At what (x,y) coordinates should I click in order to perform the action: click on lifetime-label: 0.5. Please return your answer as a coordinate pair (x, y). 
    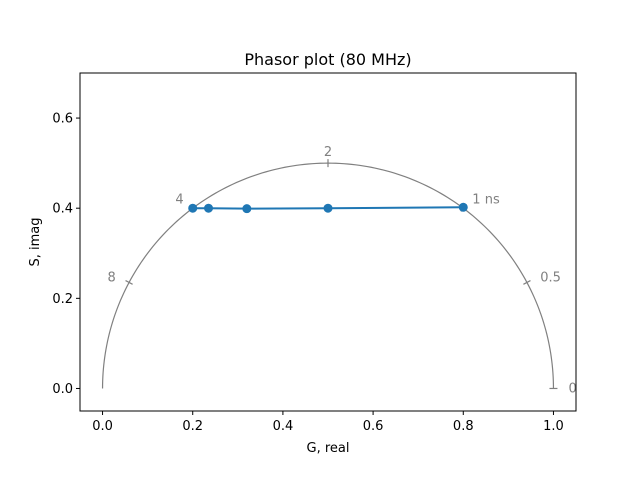
    Looking at the image, I should click on (550, 277).